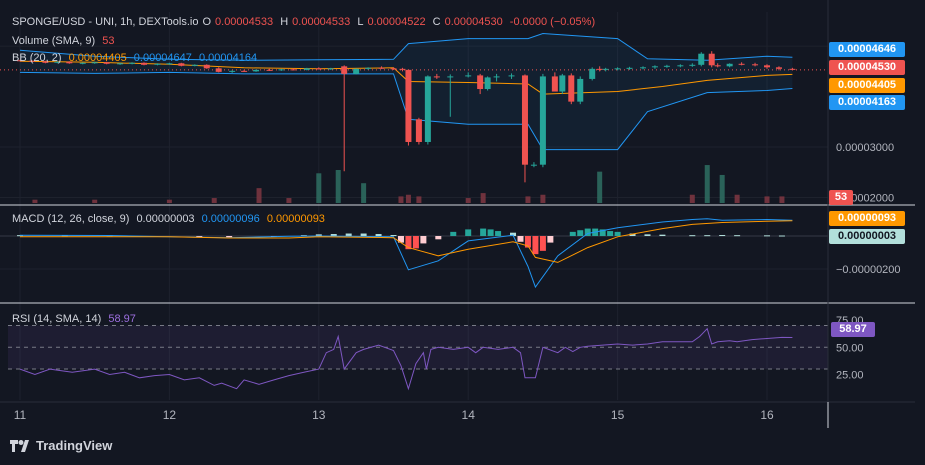  What do you see at coordinates (230, 219) in the screenshot?
I see `macd-legend-macd: 0.00000096` at bounding box center [230, 219].